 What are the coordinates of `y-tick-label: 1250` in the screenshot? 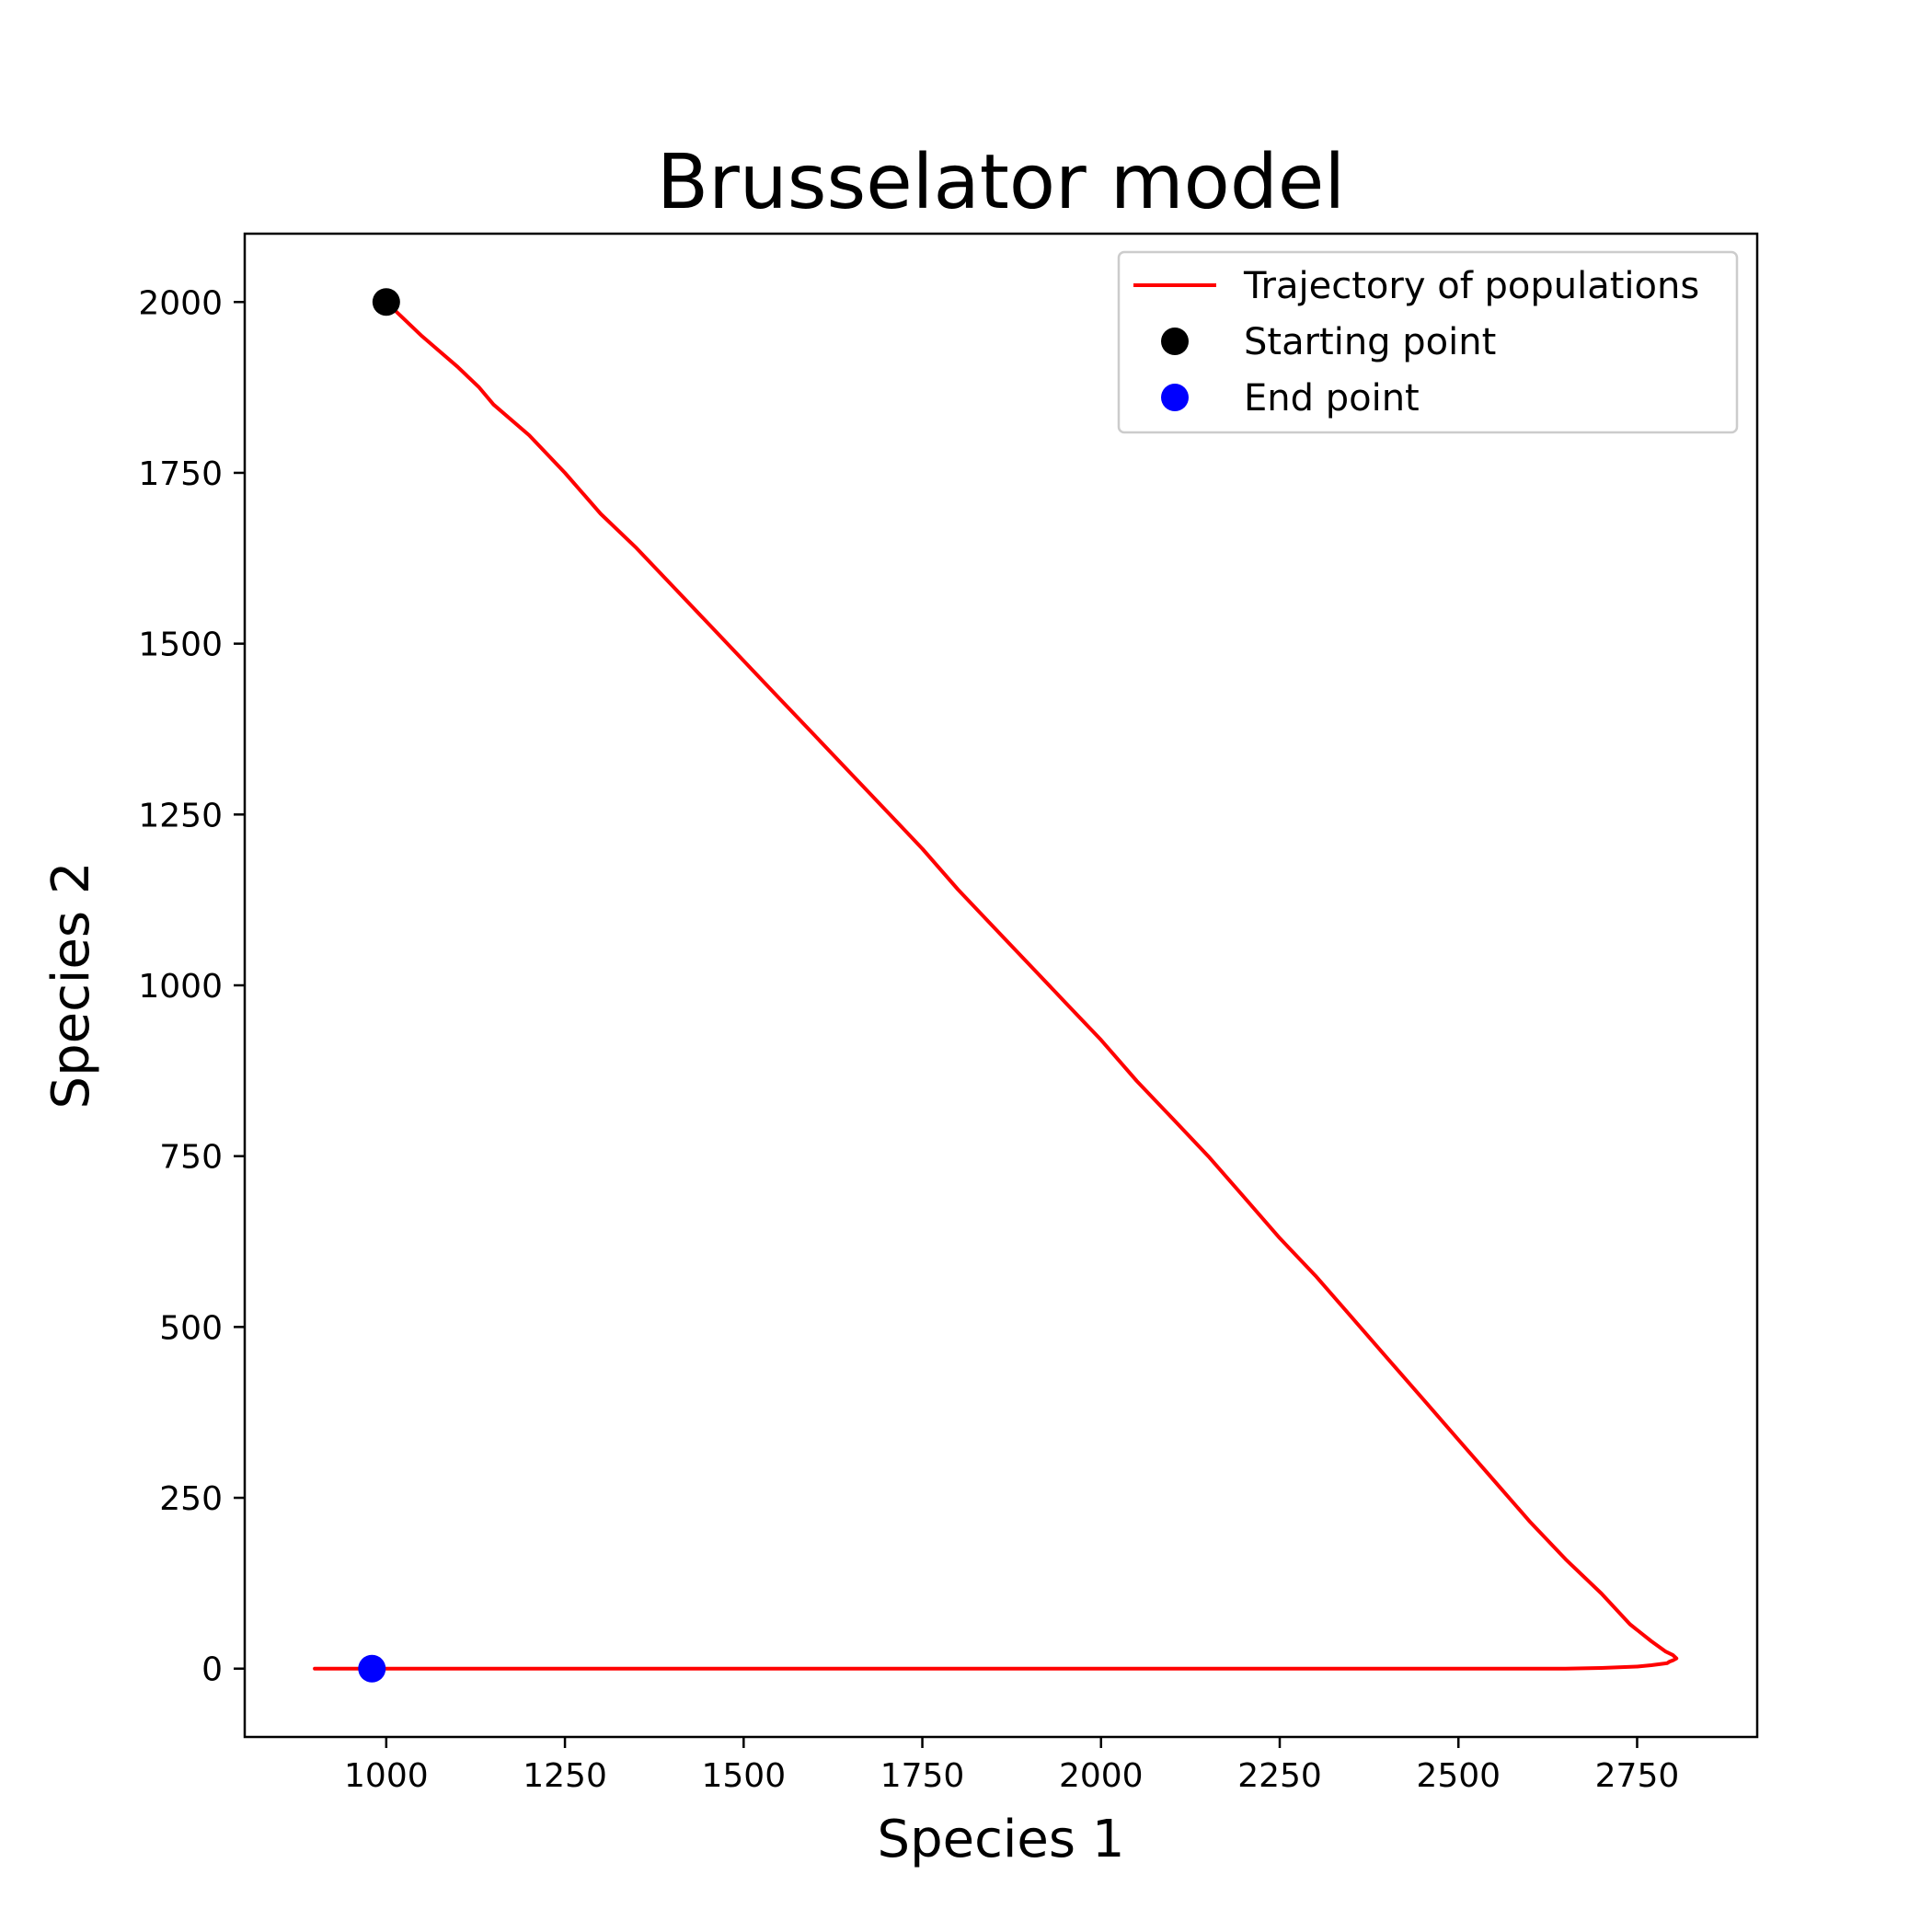 It's located at (180, 815).